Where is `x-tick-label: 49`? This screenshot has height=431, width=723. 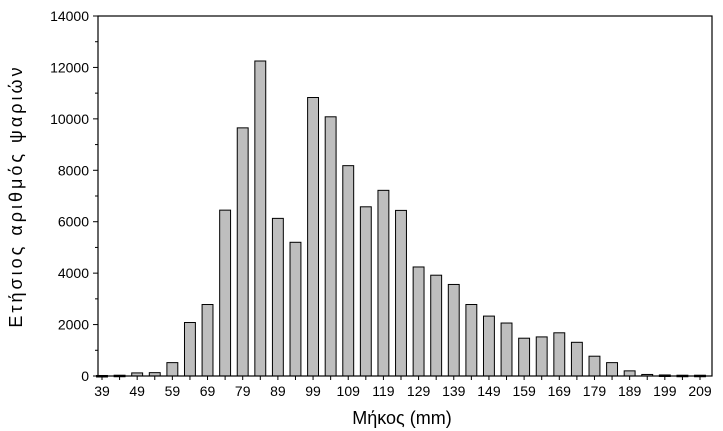 x-tick-label: 49 is located at coordinates (137, 391).